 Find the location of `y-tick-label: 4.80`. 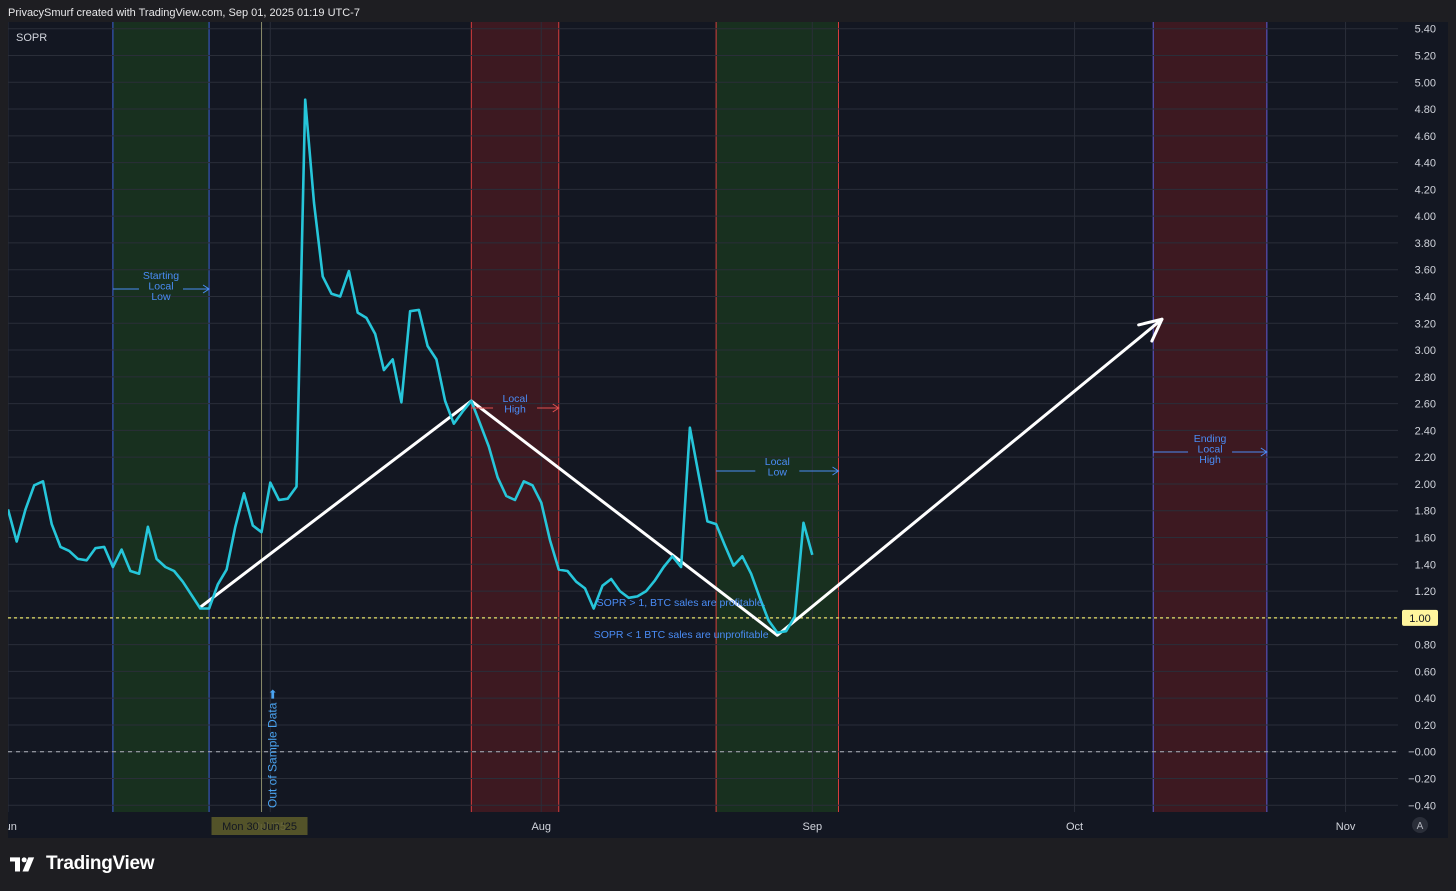

y-tick-label: 4.80 is located at coordinates (1425, 110).